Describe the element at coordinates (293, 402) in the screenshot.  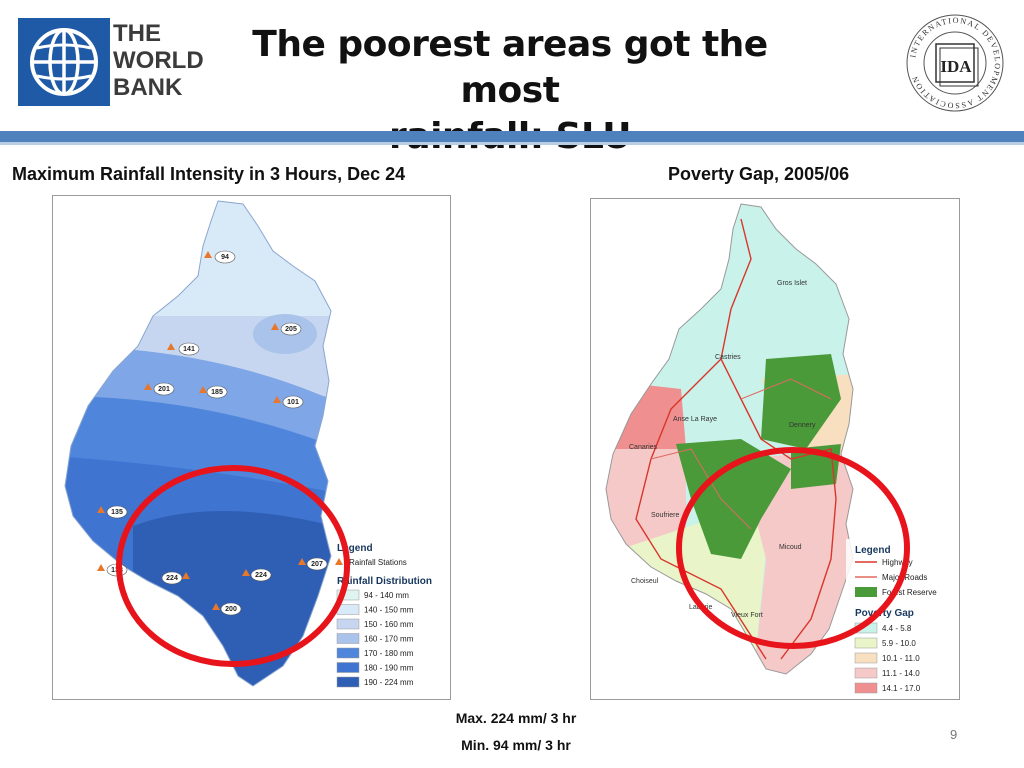
I see `svg-text: 101` at that location.